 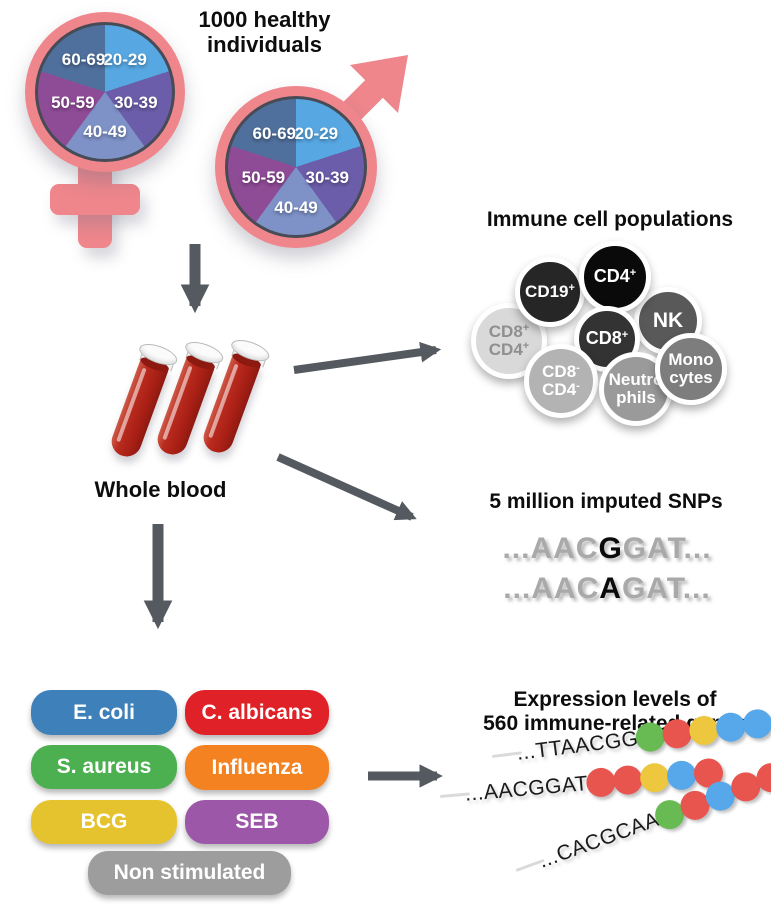 What do you see at coordinates (610, 219) in the screenshot?
I see `immune-cells-title: Immune cell populations` at bounding box center [610, 219].